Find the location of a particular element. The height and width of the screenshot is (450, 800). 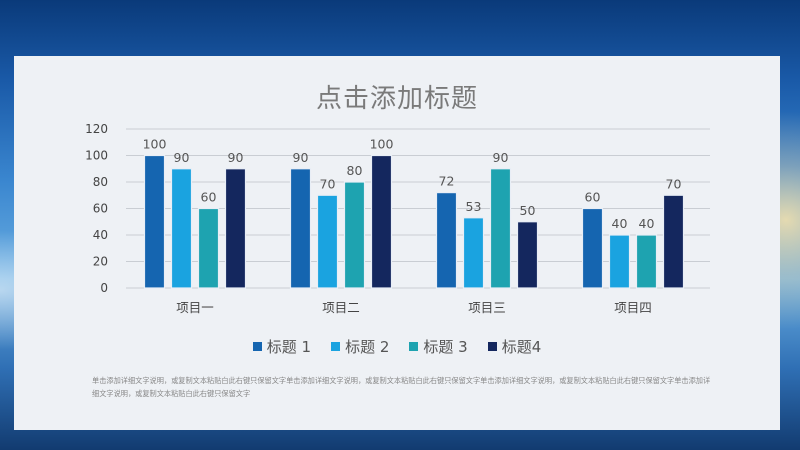

y-tick-label: 20 is located at coordinates (100, 262).